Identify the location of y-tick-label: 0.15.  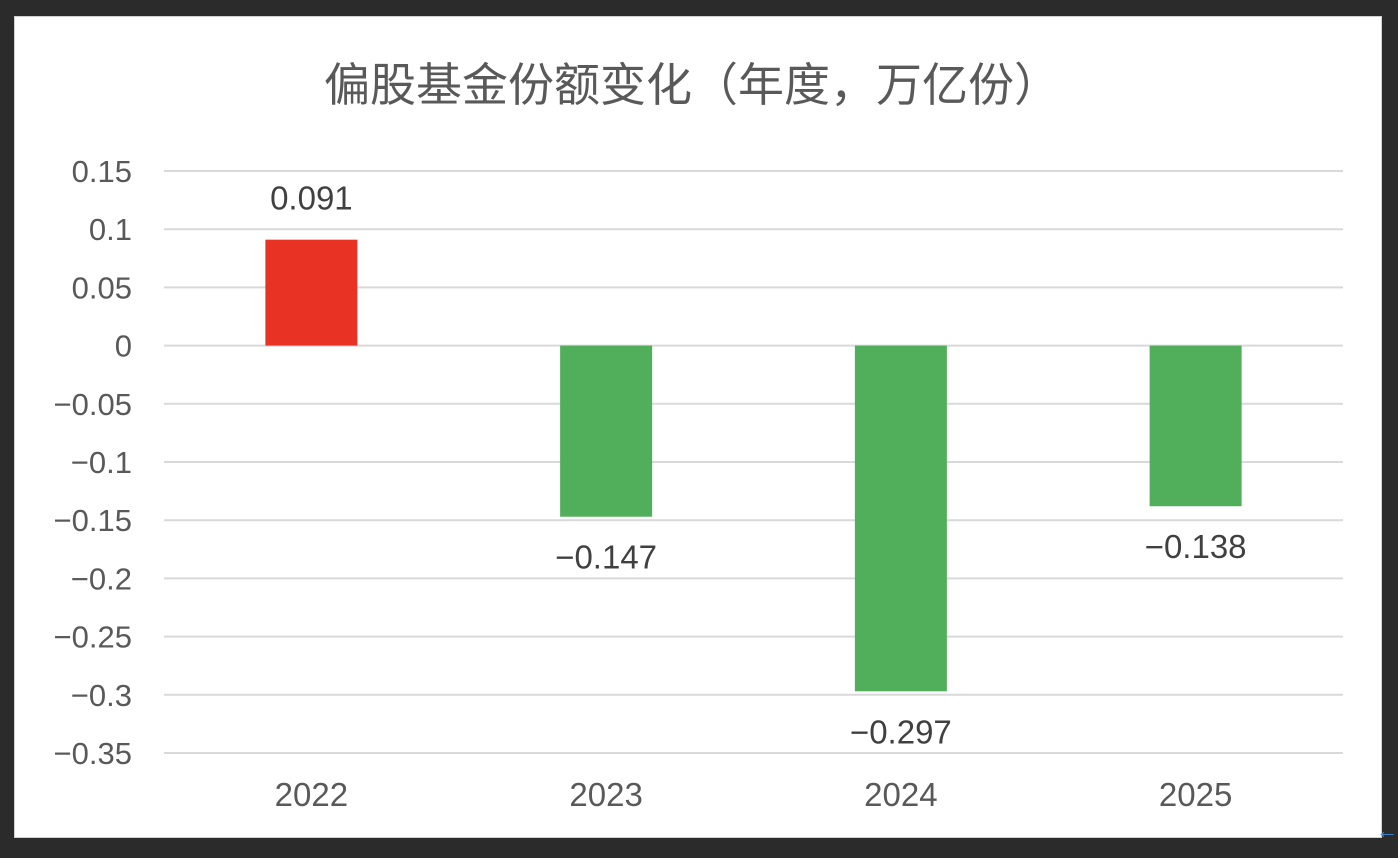
(102, 171).